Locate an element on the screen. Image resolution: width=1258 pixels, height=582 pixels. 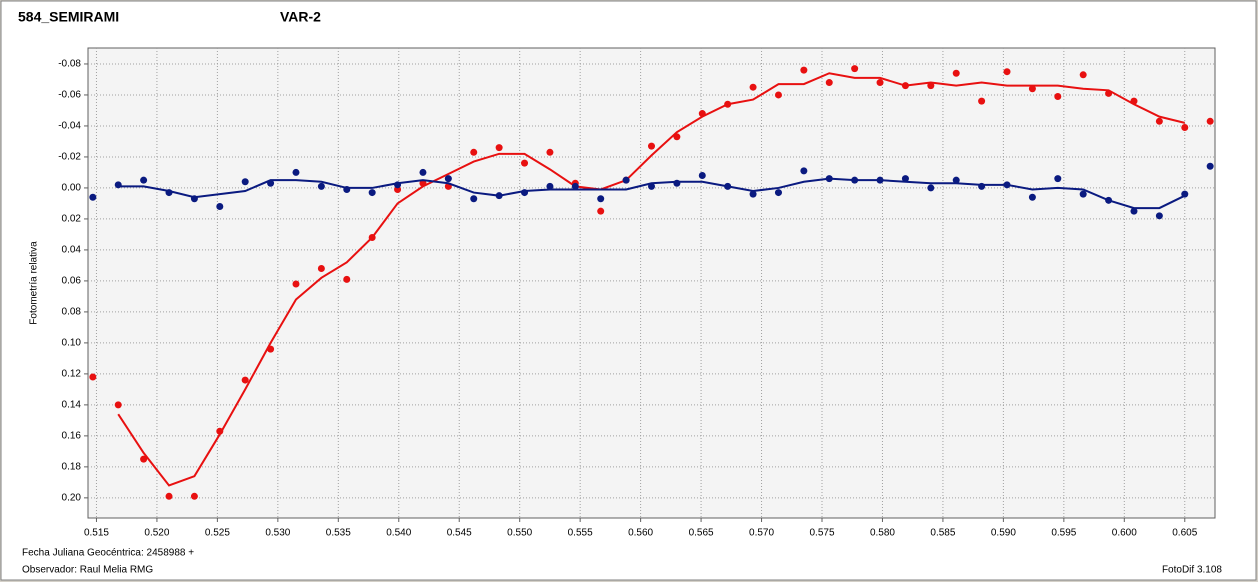
y-tick-label: 0.12 is located at coordinates (72, 374).